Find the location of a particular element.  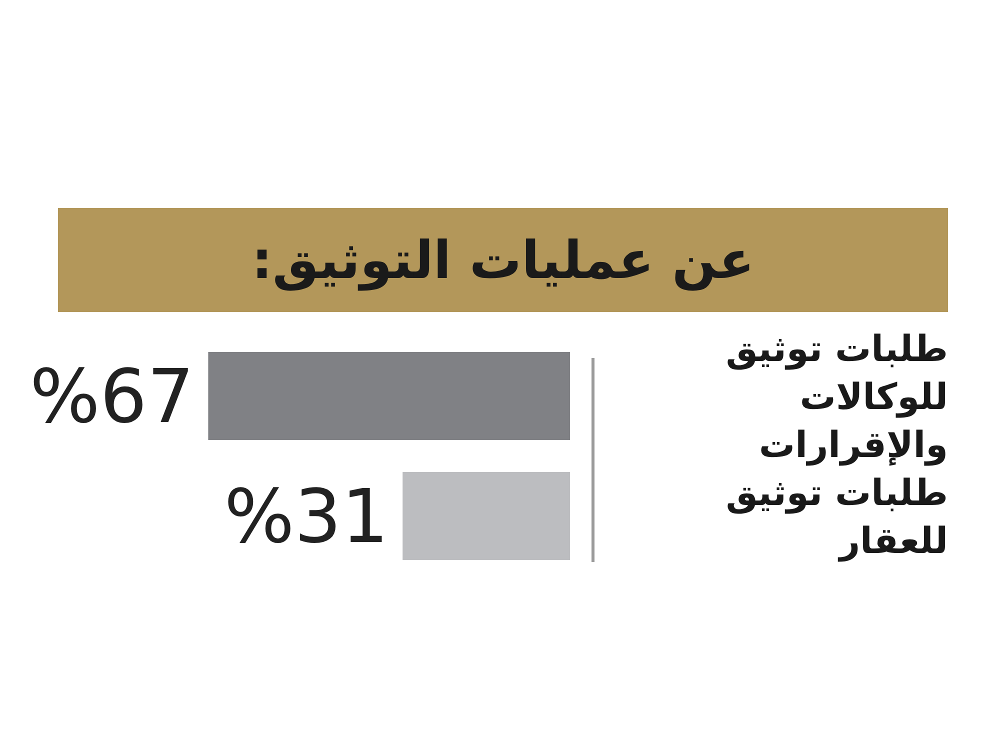

y-tick-label: طلبات توثيق للوكالات والإقرارات is located at coordinates (837, 397).